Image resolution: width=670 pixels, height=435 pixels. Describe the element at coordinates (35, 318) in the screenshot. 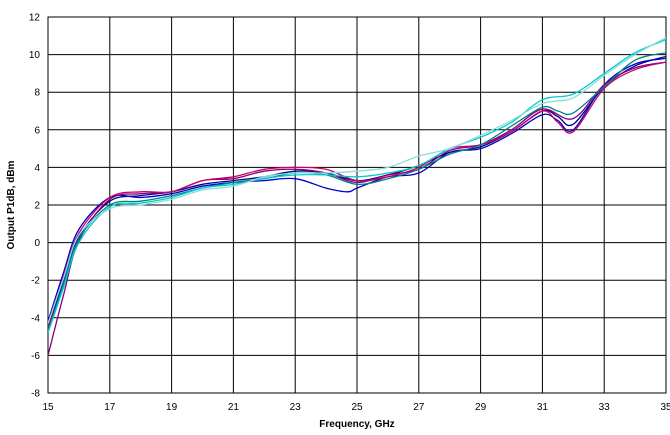

I see `y-tick-label: -4` at that location.